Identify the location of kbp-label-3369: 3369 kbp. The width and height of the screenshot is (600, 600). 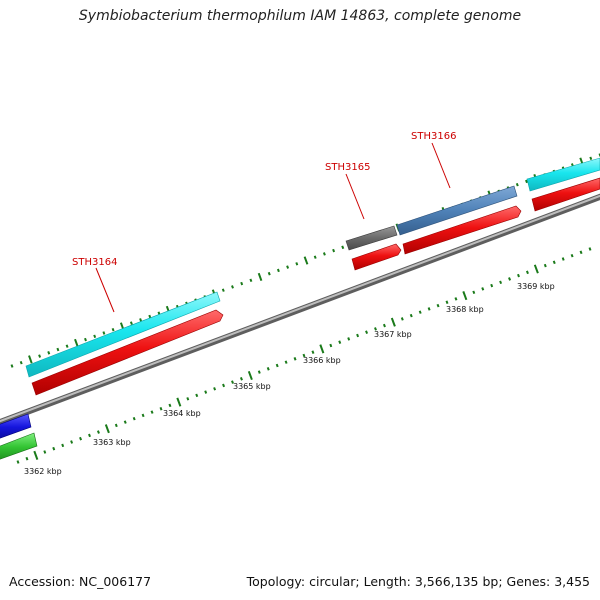
(536, 286).